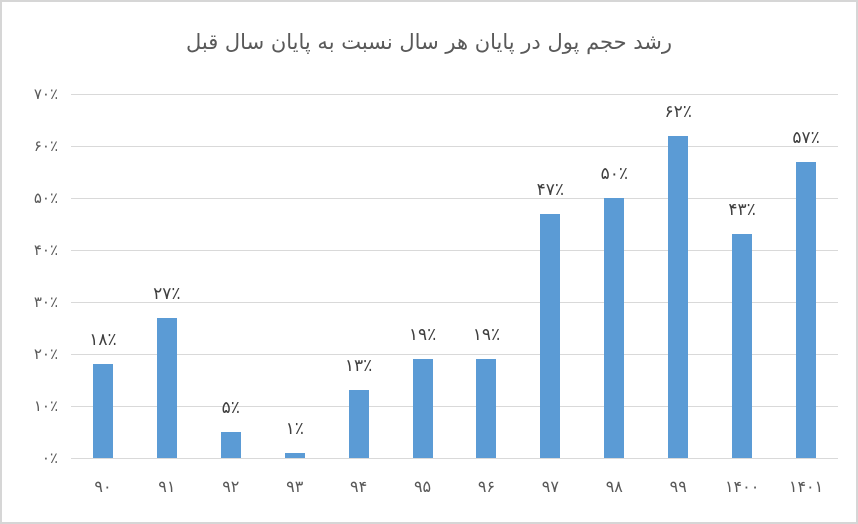 The height and width of the screenshot is (524, 858). Describe the element at coordinates (45, 406) in the screenshot. I see `y-tick-label: ۱۰٪` at that location.